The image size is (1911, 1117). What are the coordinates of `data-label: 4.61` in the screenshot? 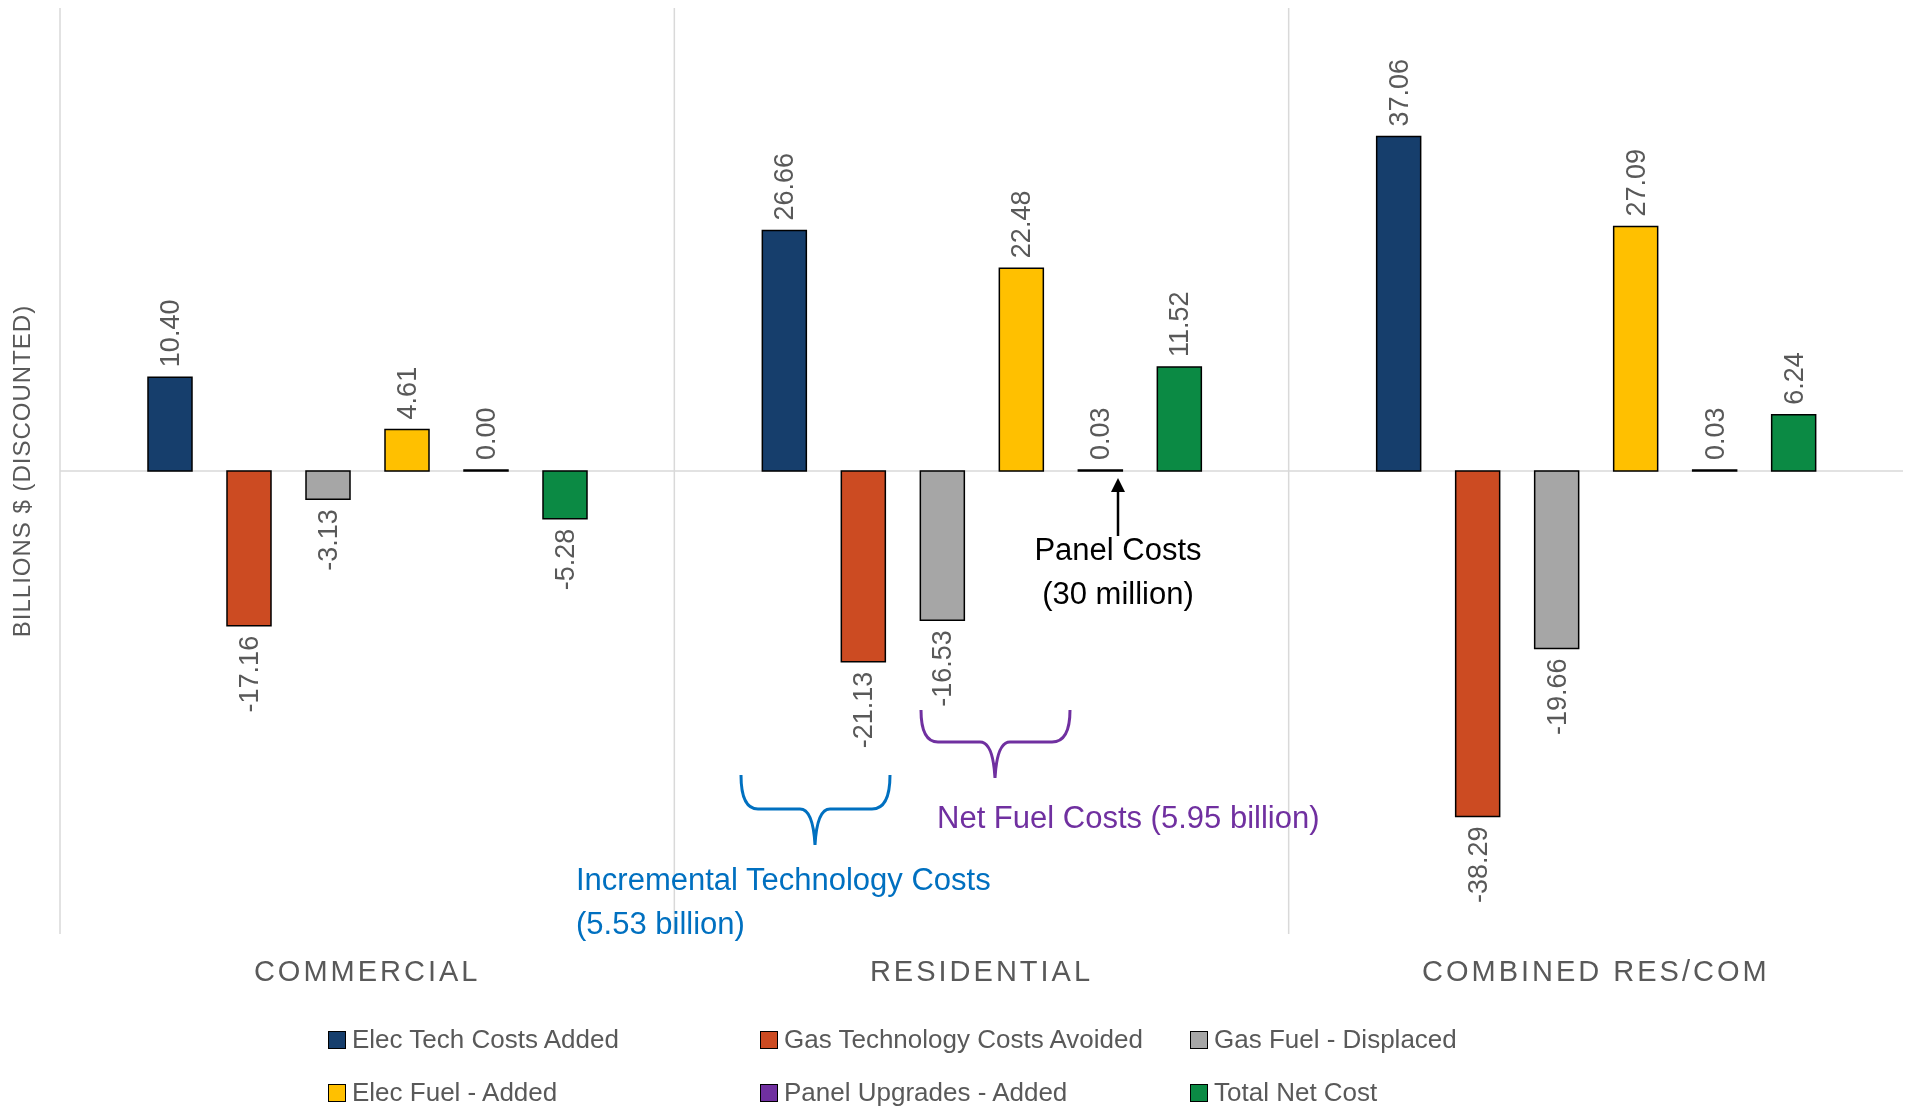 It's located at (407, 393).